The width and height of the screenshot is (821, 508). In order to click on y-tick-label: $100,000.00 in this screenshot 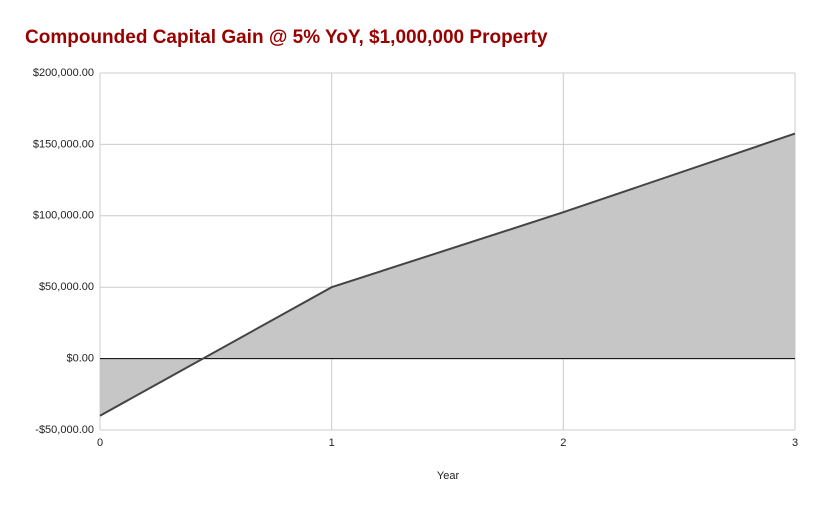, I will do `click(63, 216)`.